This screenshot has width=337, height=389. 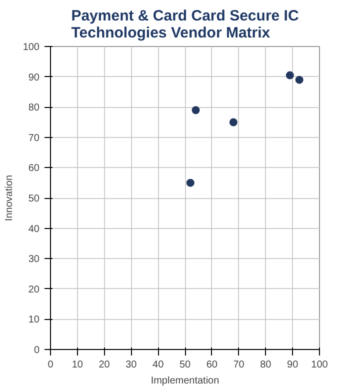 I want to click on y-tick-label: 50, so click(x=34, y=199).